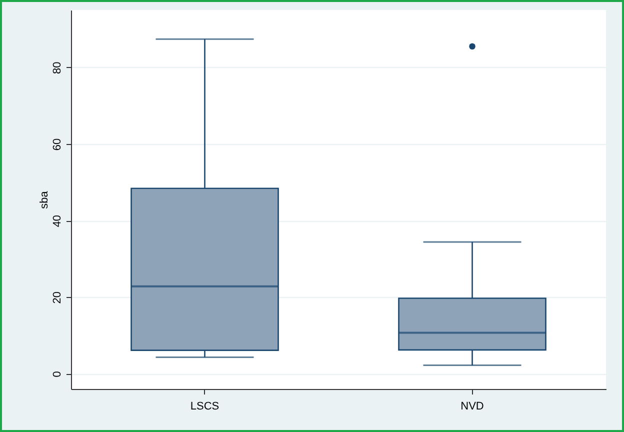 This screenshot has width=624, height=432. What do you see at coordinates (58, 144) in the screenshot?
I see `y-tick-label: 60` at bounding box center [58, 144].